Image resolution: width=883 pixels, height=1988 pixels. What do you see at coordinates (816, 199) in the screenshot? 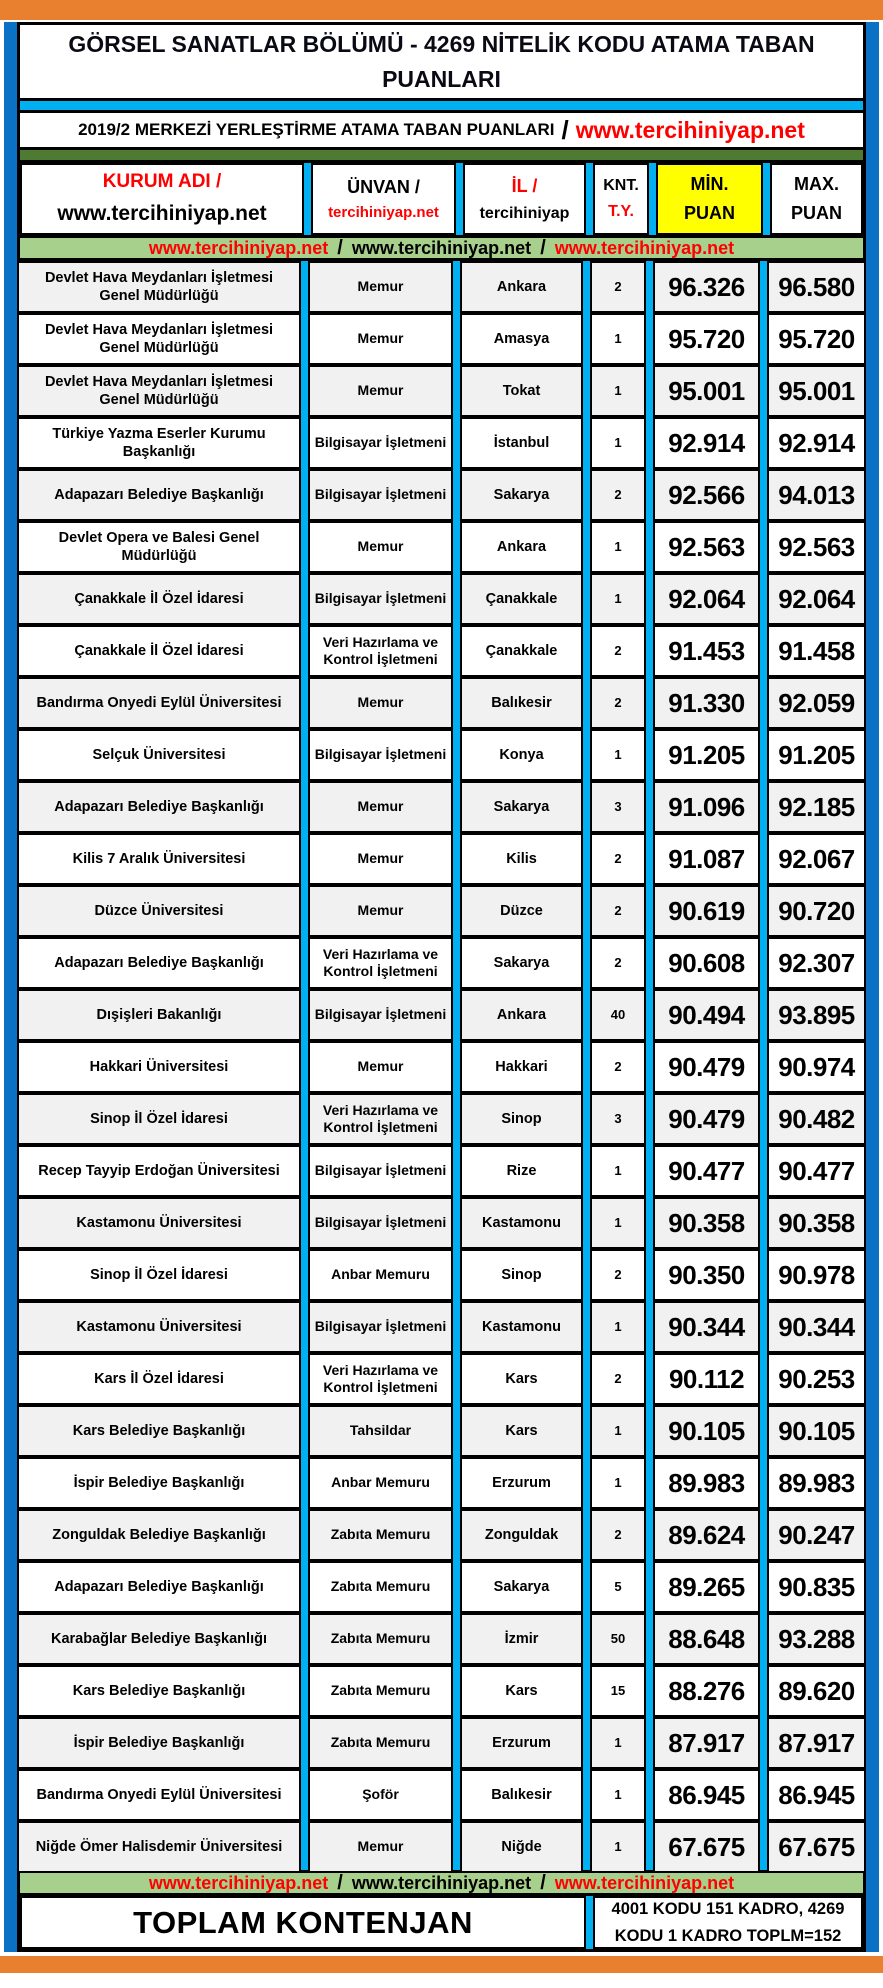
I see `header-max-puan: MAX. PUAN` at bounding box center [816, 199].